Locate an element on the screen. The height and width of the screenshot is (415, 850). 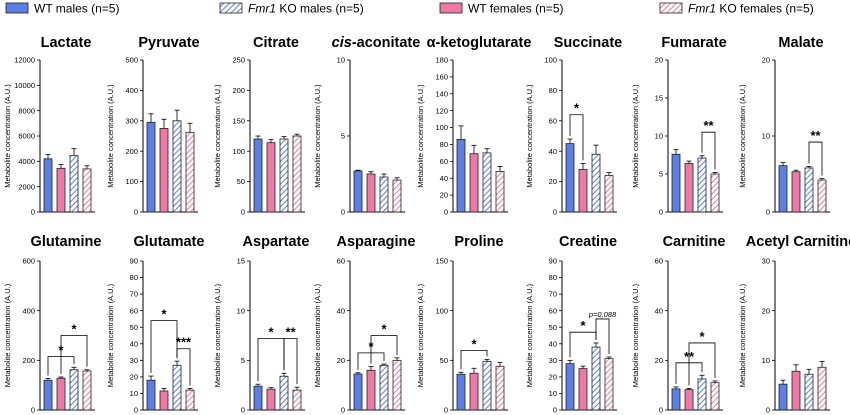
chart-title: cis-aconitate is located at coordinates (376, 43).